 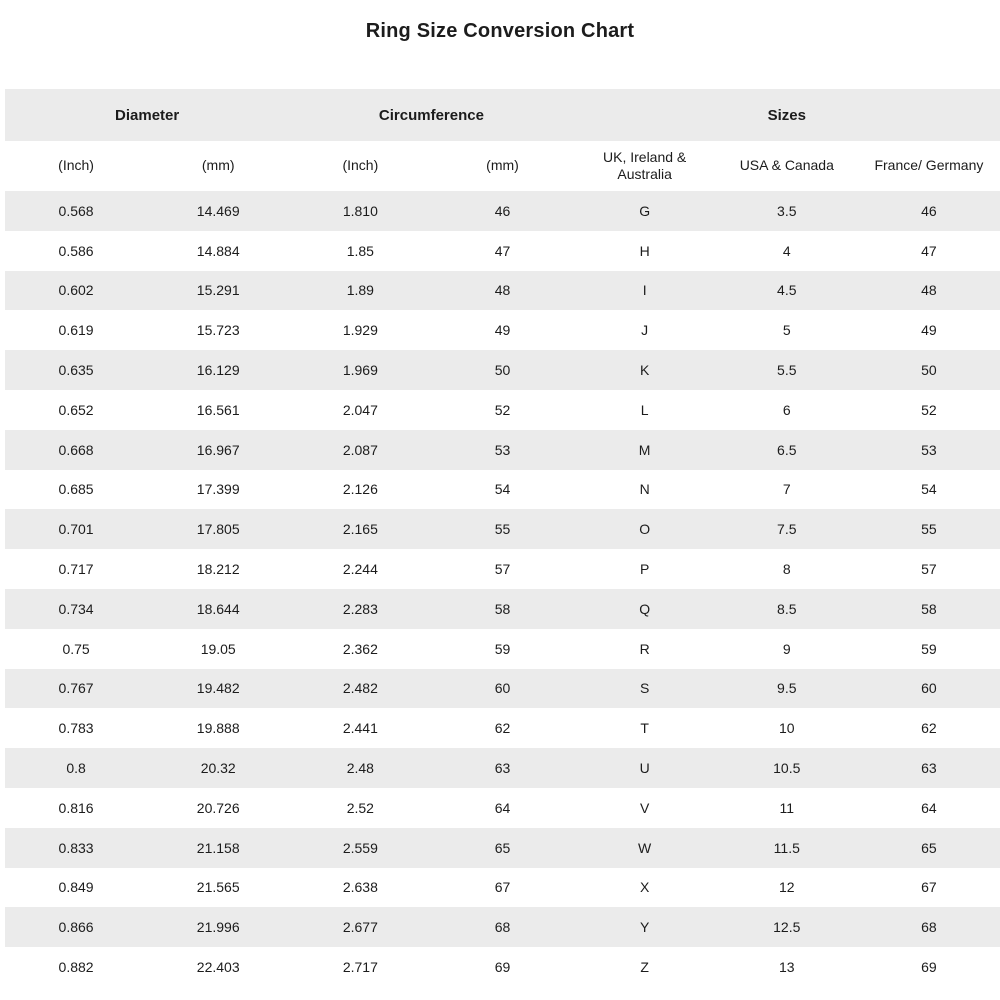 I want to click on table-cell: 69, so click(x=929, y=967).